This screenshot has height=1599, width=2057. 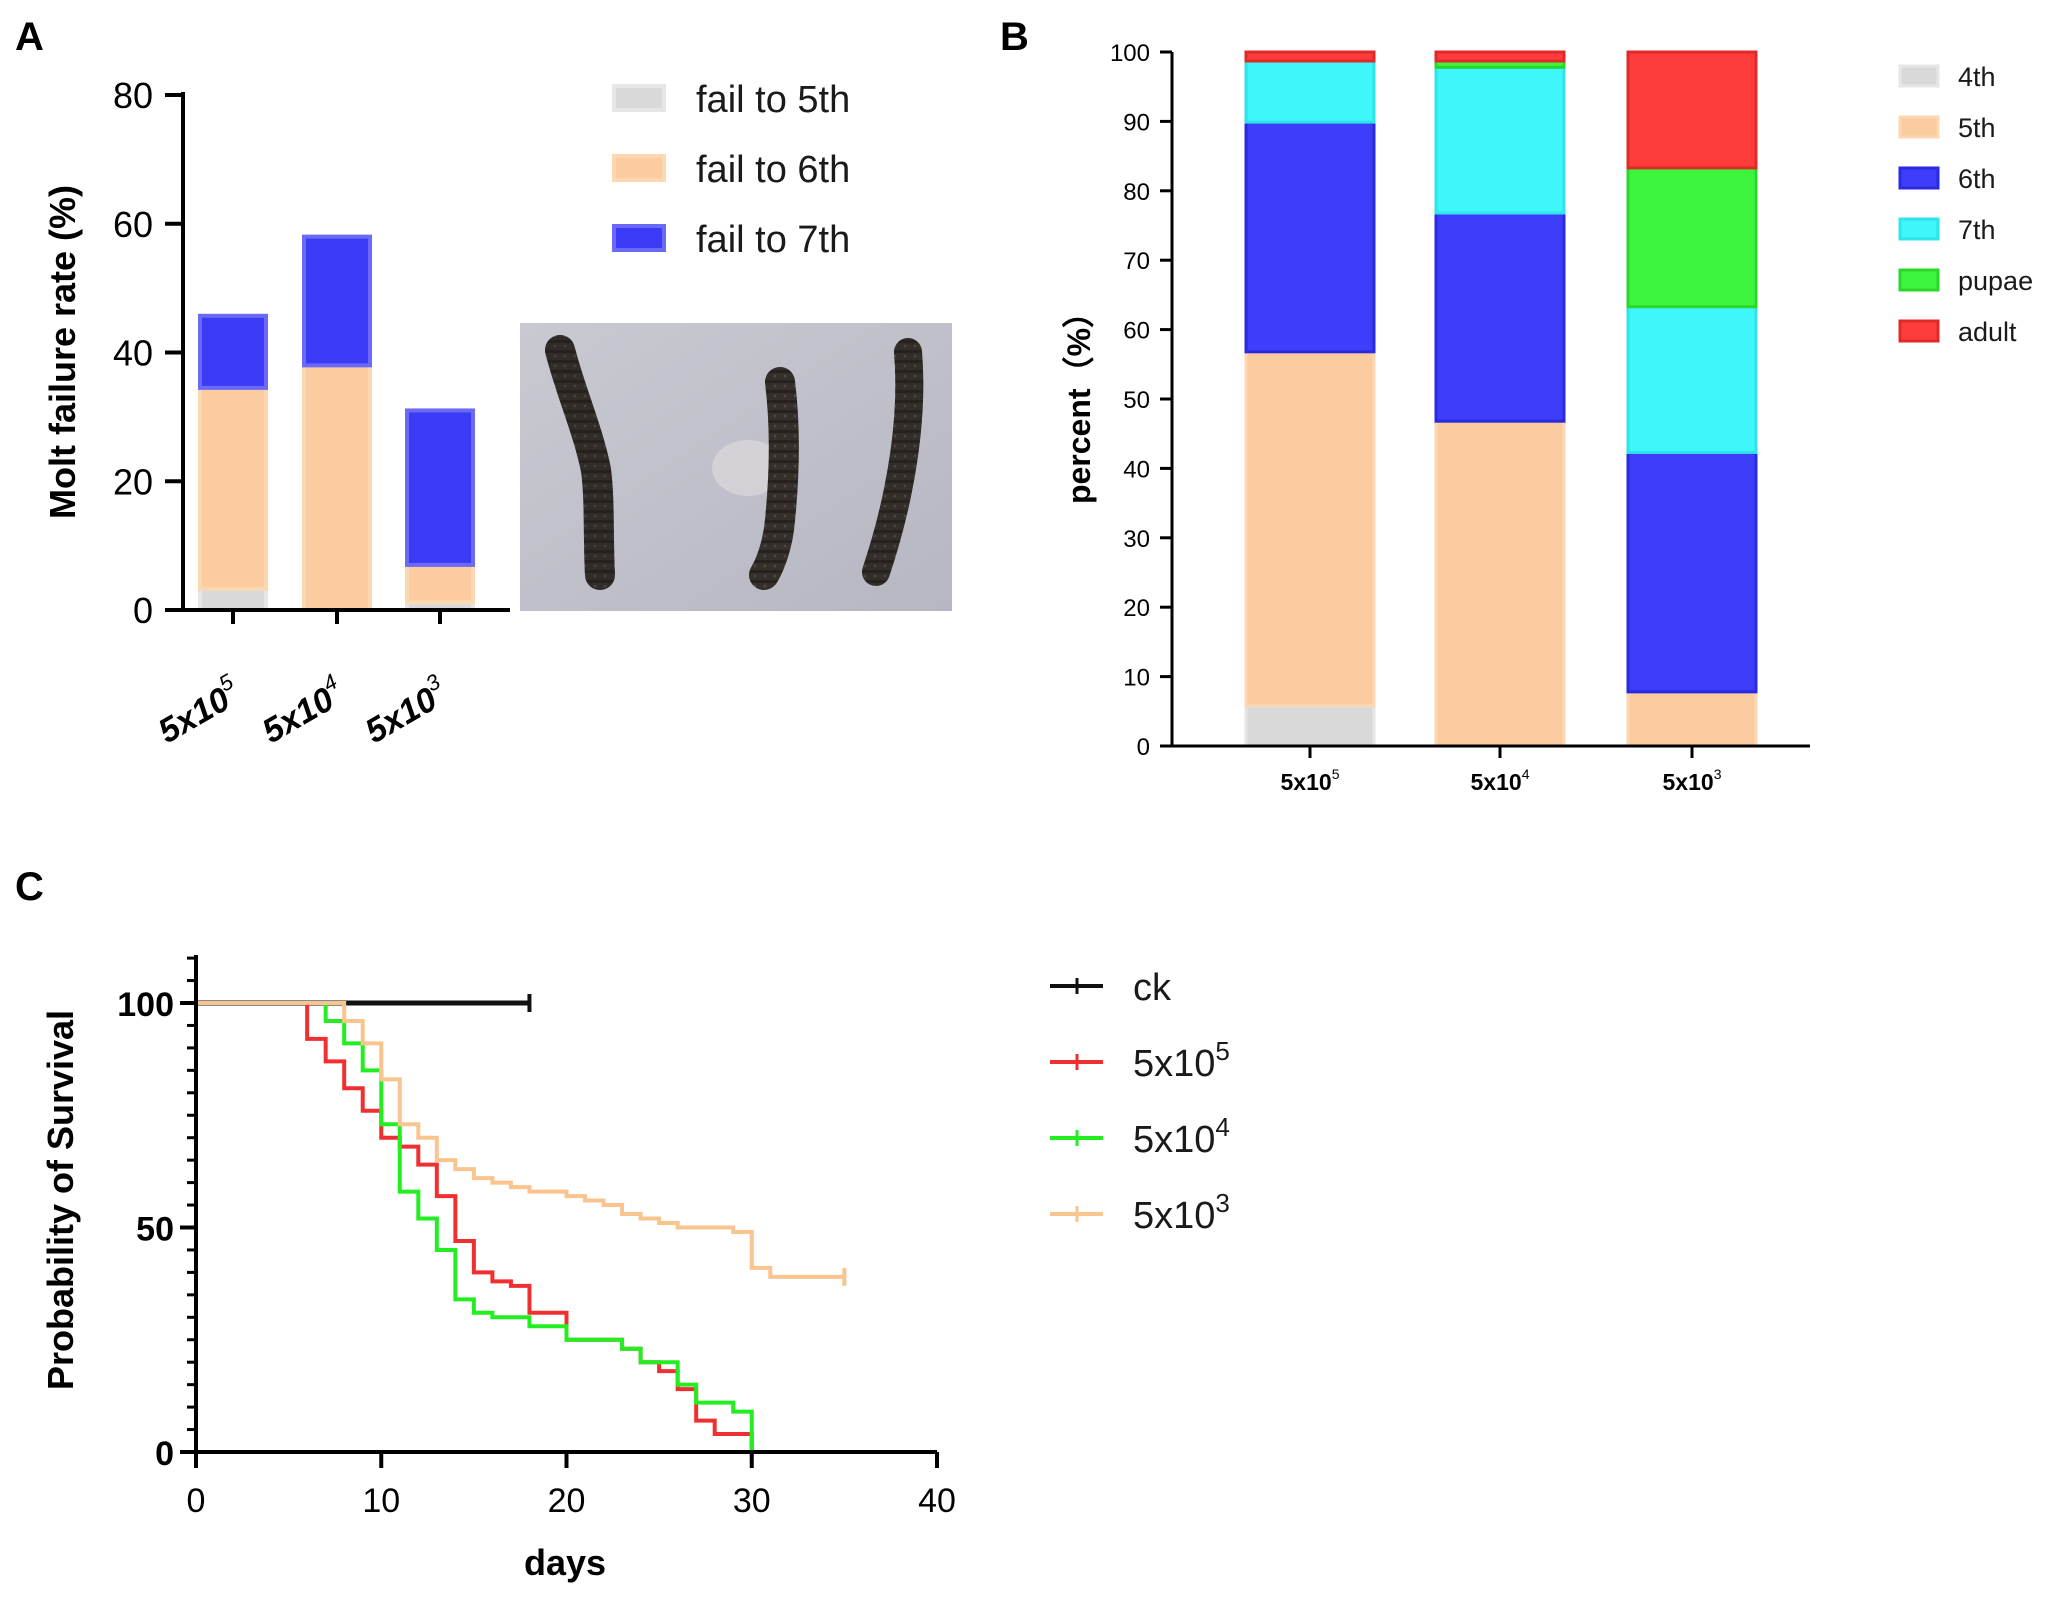 What do you see at coordinates (752, 1501) in the screenshot?
I see `panel-c-x-tick-label: 30` at bounding box center [752, 1501].